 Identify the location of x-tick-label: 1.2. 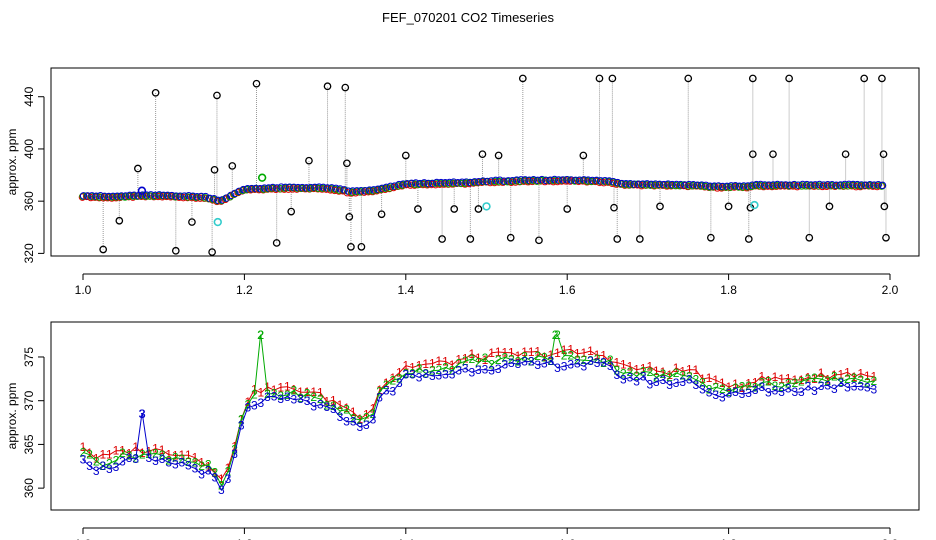
(244, 538).